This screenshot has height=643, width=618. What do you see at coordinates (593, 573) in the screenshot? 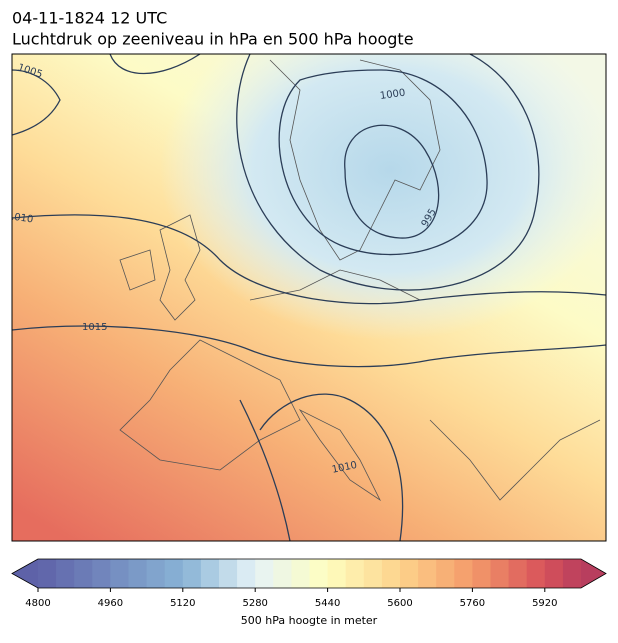
I see `colorbar-extend-high` at bounding box center [593, 573].